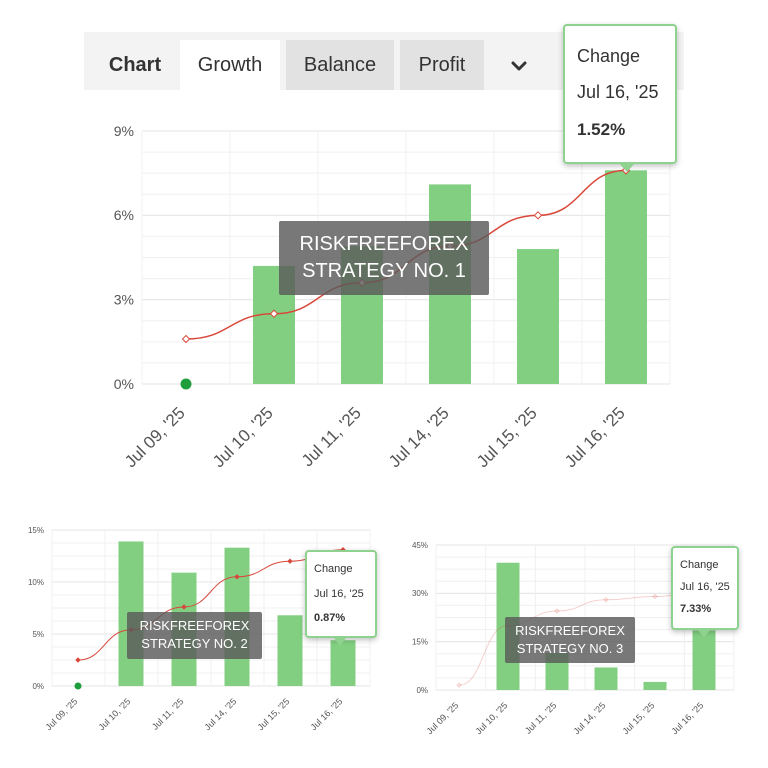 This screenshot has width=768, height=768. Describe the element at coordinates (124, 215) in the screenshot. I see `y-tick-label: 6%` at that location.